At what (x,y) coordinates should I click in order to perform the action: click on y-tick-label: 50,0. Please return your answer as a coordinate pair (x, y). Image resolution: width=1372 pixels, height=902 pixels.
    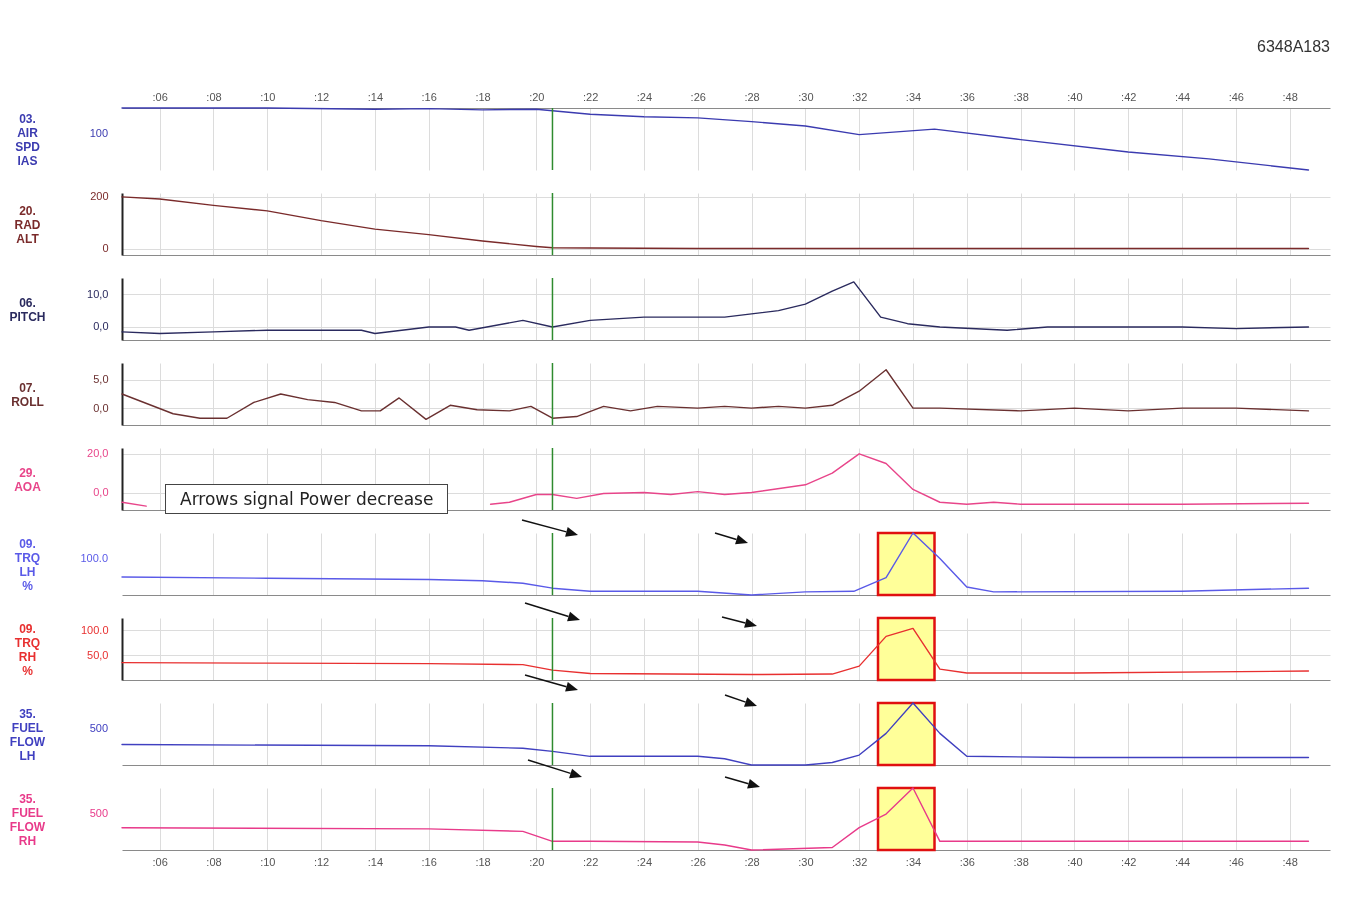
    Looking at the image, I should click on (98, 654).